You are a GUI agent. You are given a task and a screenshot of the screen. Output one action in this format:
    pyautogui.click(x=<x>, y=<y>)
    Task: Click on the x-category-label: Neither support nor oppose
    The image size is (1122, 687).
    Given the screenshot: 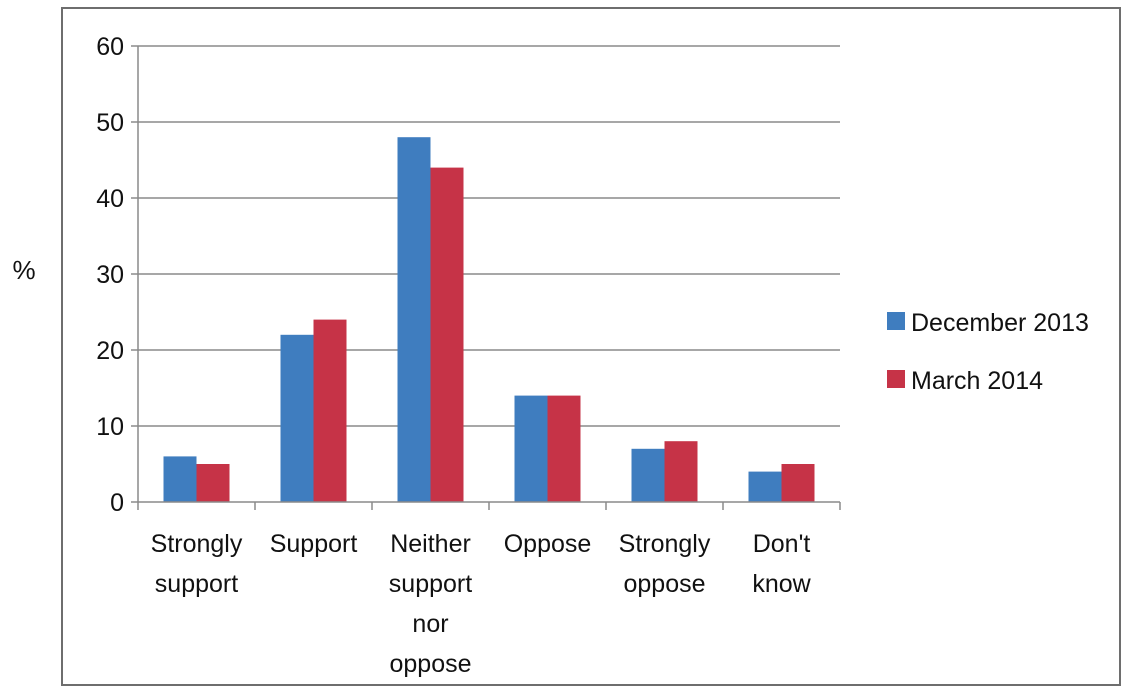 What is the action you would take?
    pyautogui.click(x=430, y=604)
    